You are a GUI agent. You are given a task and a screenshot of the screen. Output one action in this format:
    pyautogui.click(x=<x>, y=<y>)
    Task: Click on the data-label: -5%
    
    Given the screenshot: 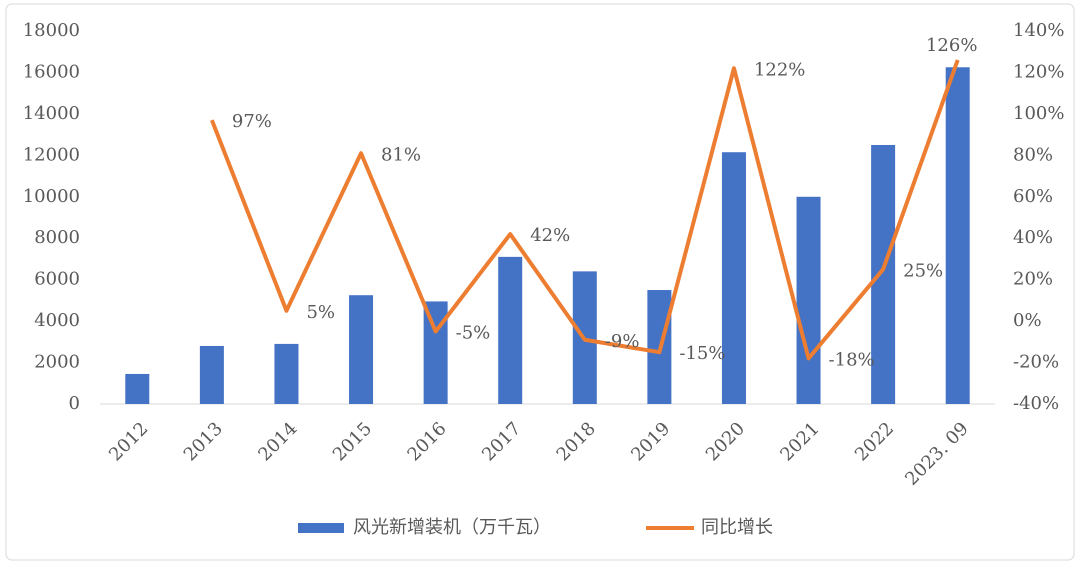 What is the action you would take?
    pyautogui.click(x=473, y=332)
    